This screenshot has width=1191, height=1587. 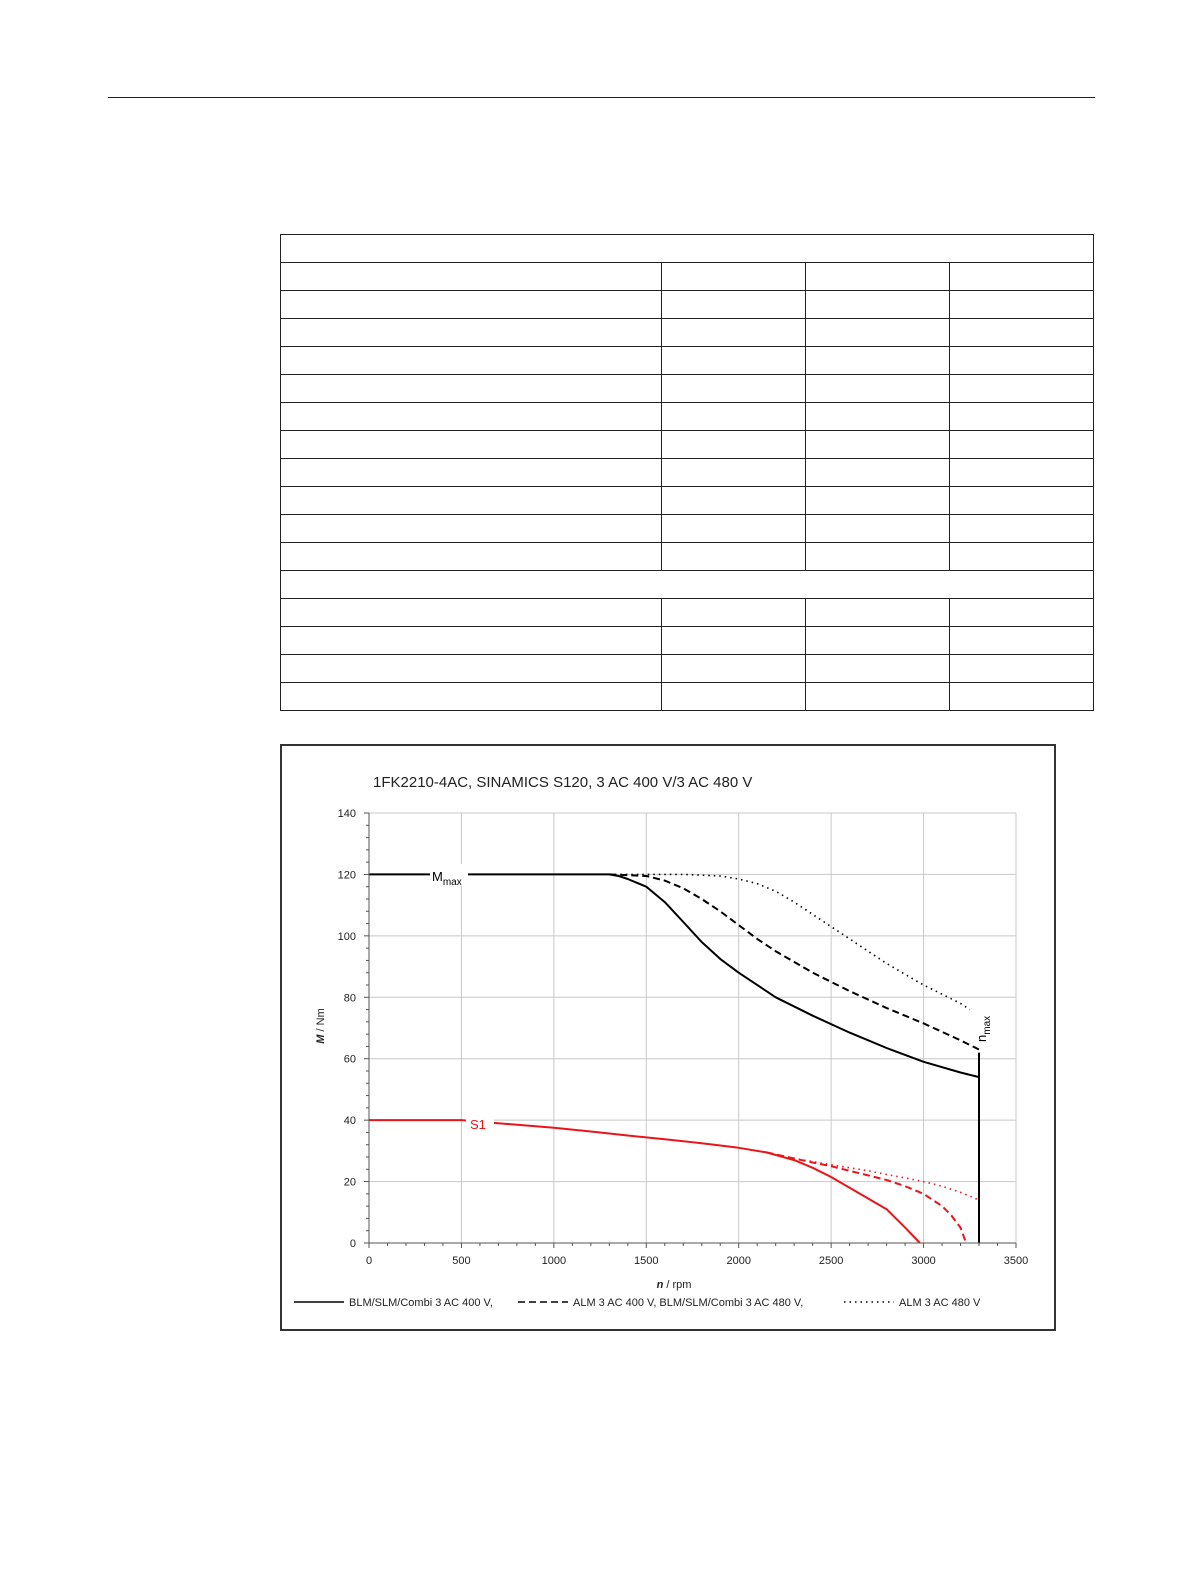 I want to click on x-tick-label: 3000, so click(x=923, y=1261).